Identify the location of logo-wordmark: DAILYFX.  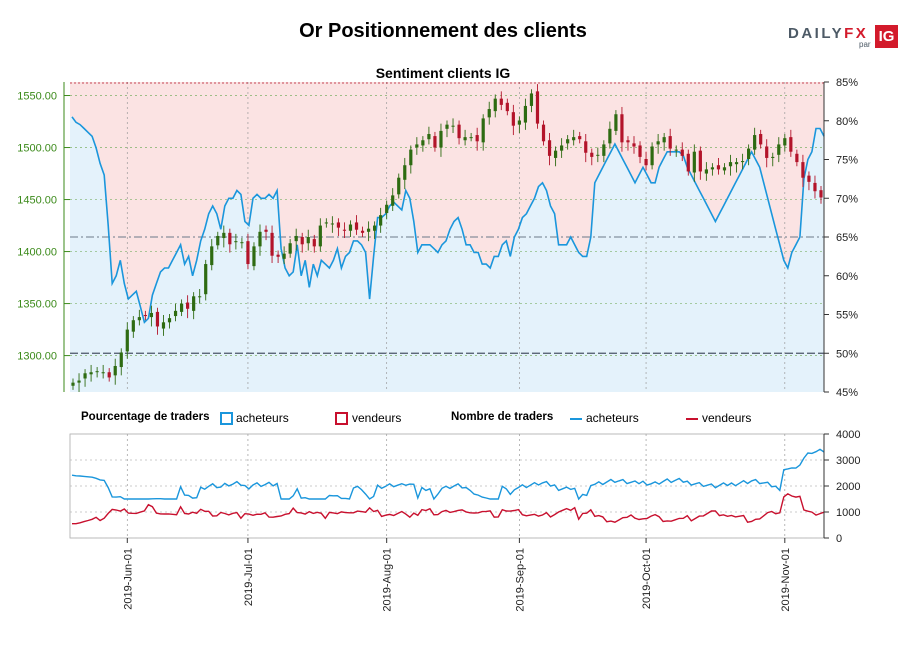
(828, 33).